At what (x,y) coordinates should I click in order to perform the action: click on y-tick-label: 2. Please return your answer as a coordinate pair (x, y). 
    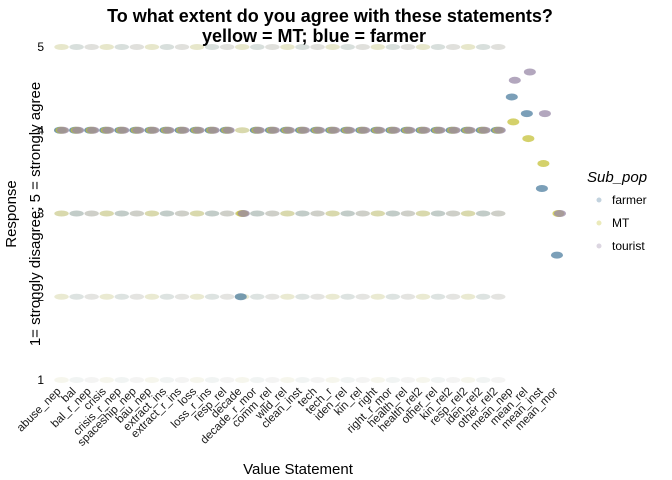
    Looking at the image, I should click on (40, 297).